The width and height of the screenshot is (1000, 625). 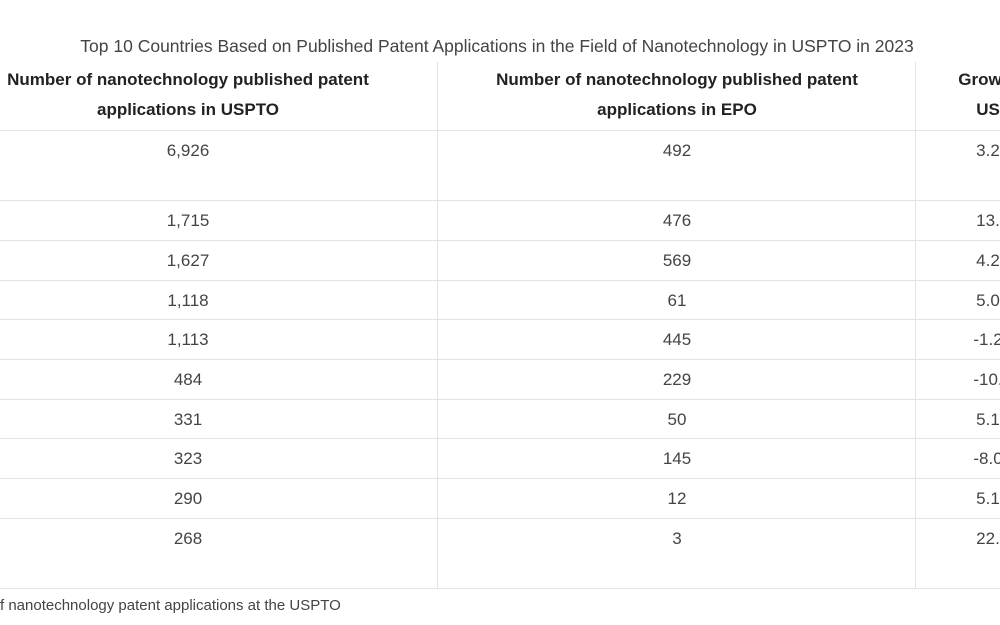 What do you see at coordinates (188, 419) in the screenshot?
I see `table-cell: 331` at bounding box center [188, 419].